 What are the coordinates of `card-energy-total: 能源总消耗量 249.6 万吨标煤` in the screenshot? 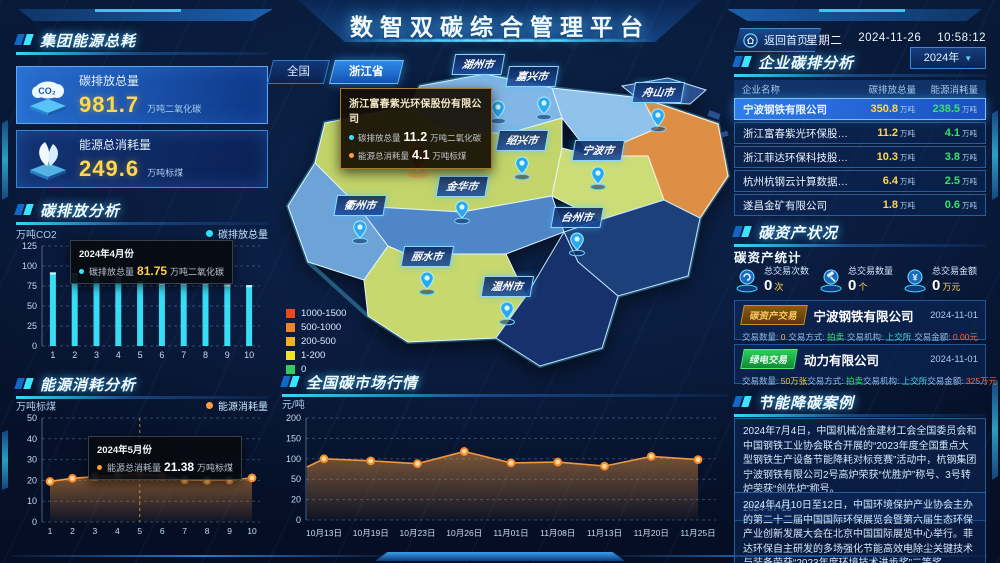 It's located at (142, 159).